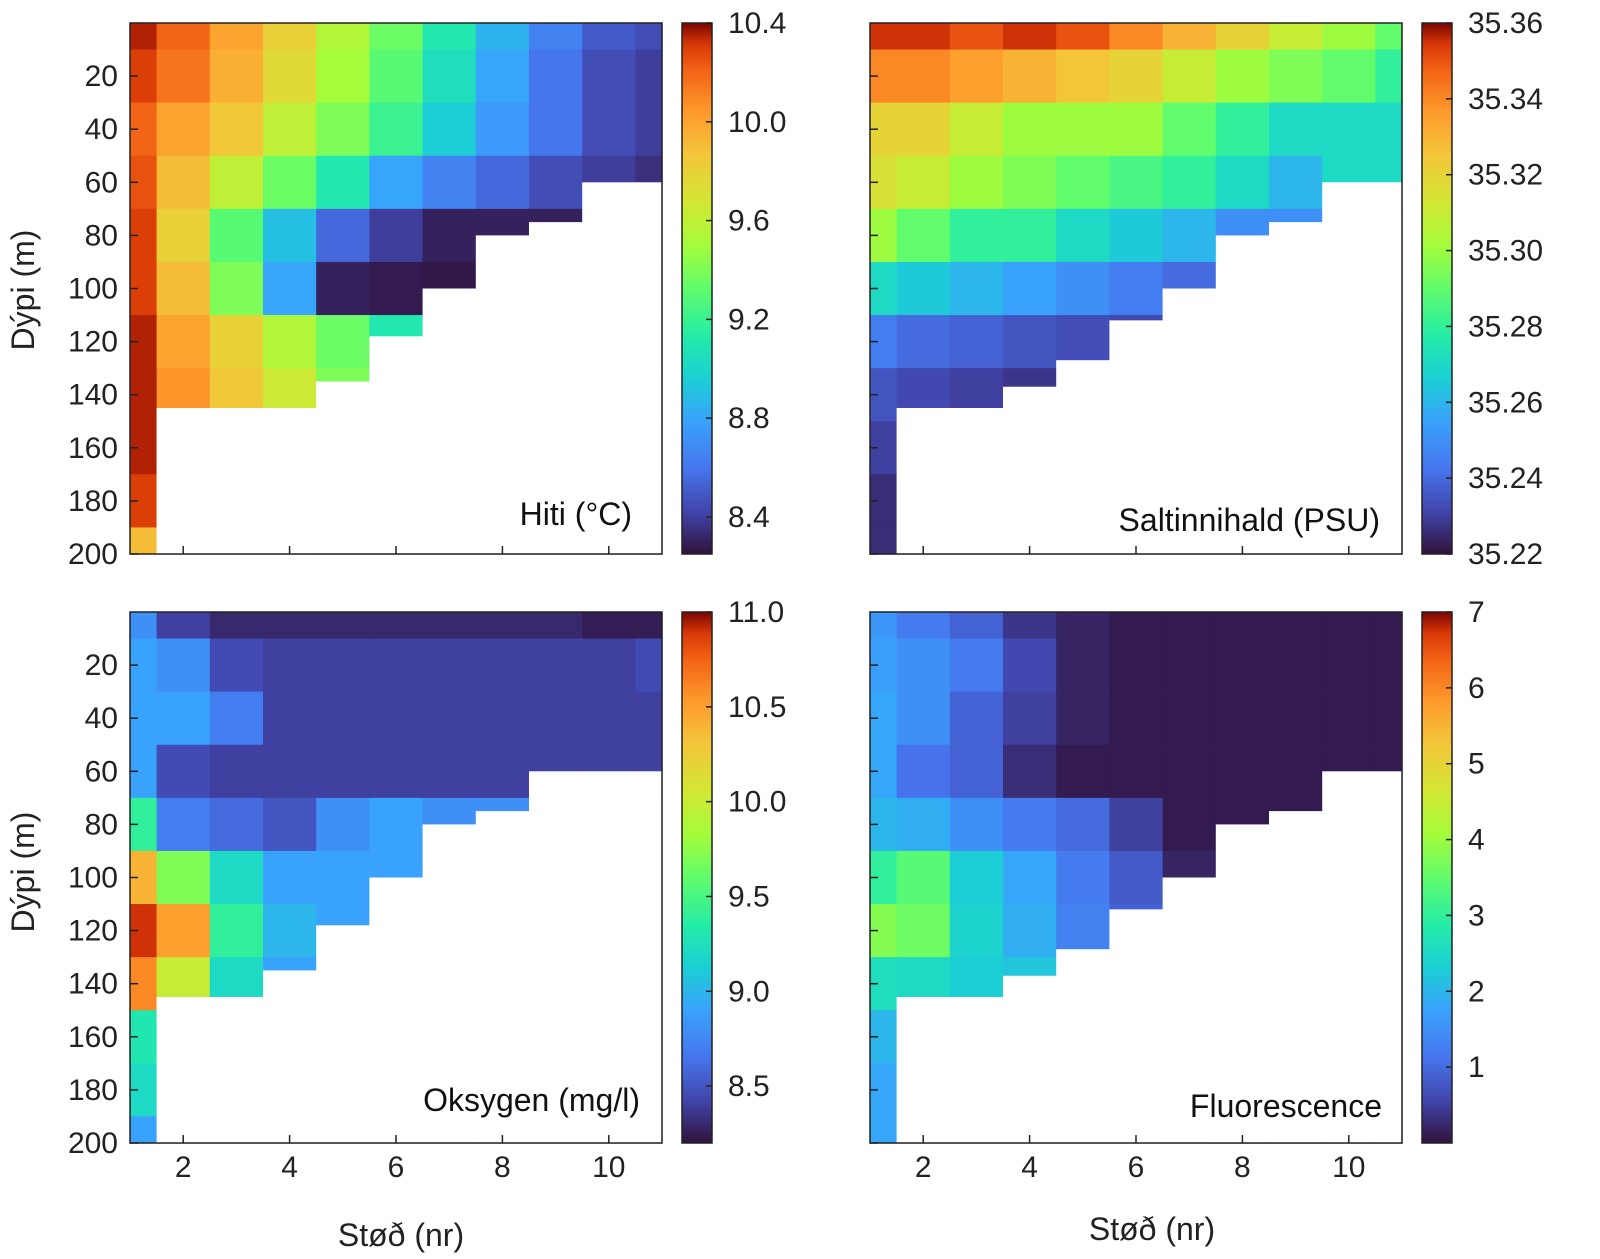 This screenshot has width=1600, height=1259. I want to click on colorbar-tick-label: 6, so click(1476, 688).